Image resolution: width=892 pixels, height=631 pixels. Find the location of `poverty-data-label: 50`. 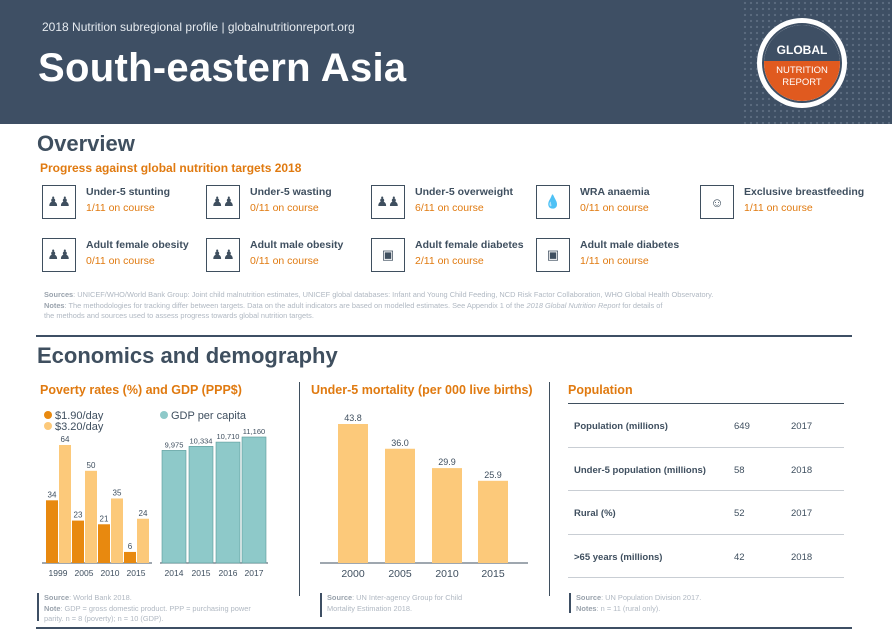

poverty-data-label: 50 is located at coordinates (91, 465).